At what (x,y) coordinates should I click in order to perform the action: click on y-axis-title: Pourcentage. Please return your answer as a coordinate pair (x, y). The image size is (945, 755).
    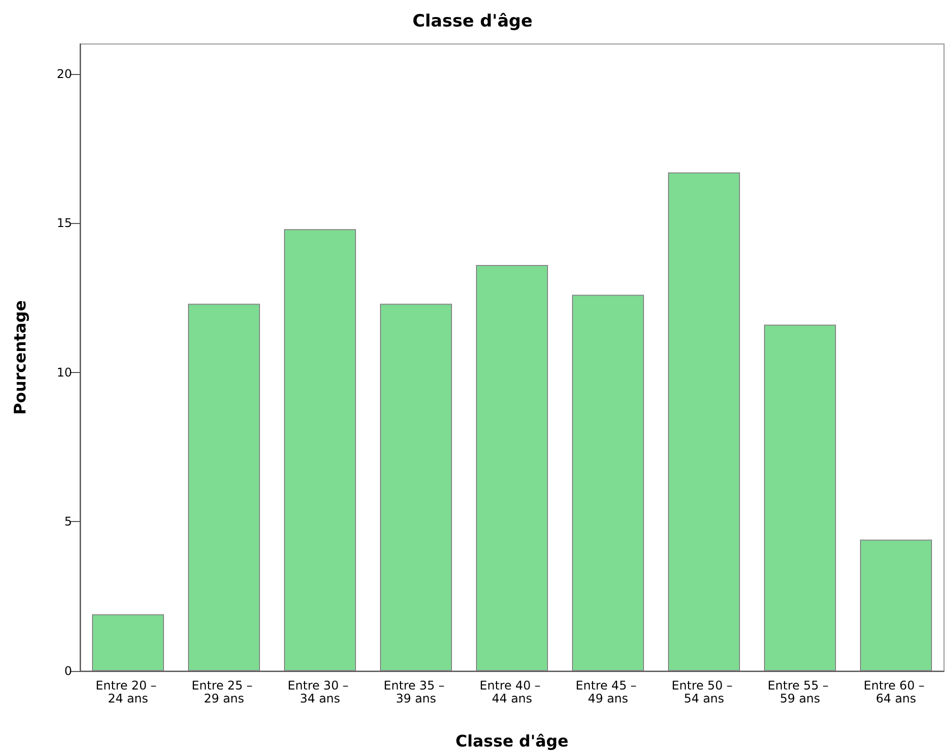
    Looking at the image, I should click on (20, 357).